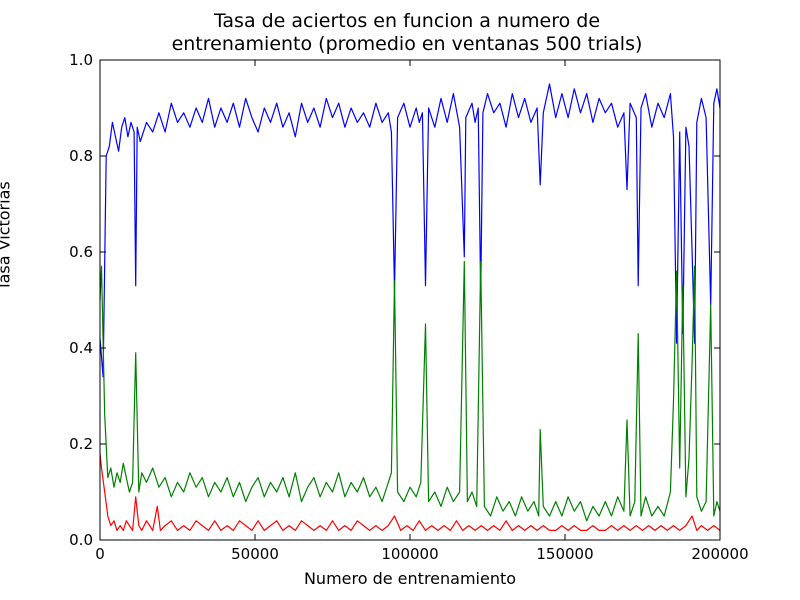 This screenshot has width=800, height=600. Describe the element at coordinates (255, 554) in the screenshot. I see `x-tick-label: 50000` at that location.